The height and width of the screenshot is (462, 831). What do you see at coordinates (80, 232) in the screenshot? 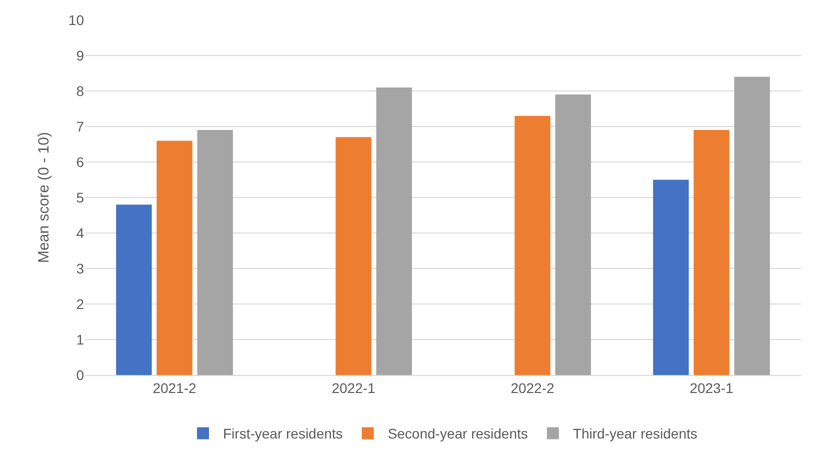
I see `y-tick-label: 4` at bounding box center [80, 232].